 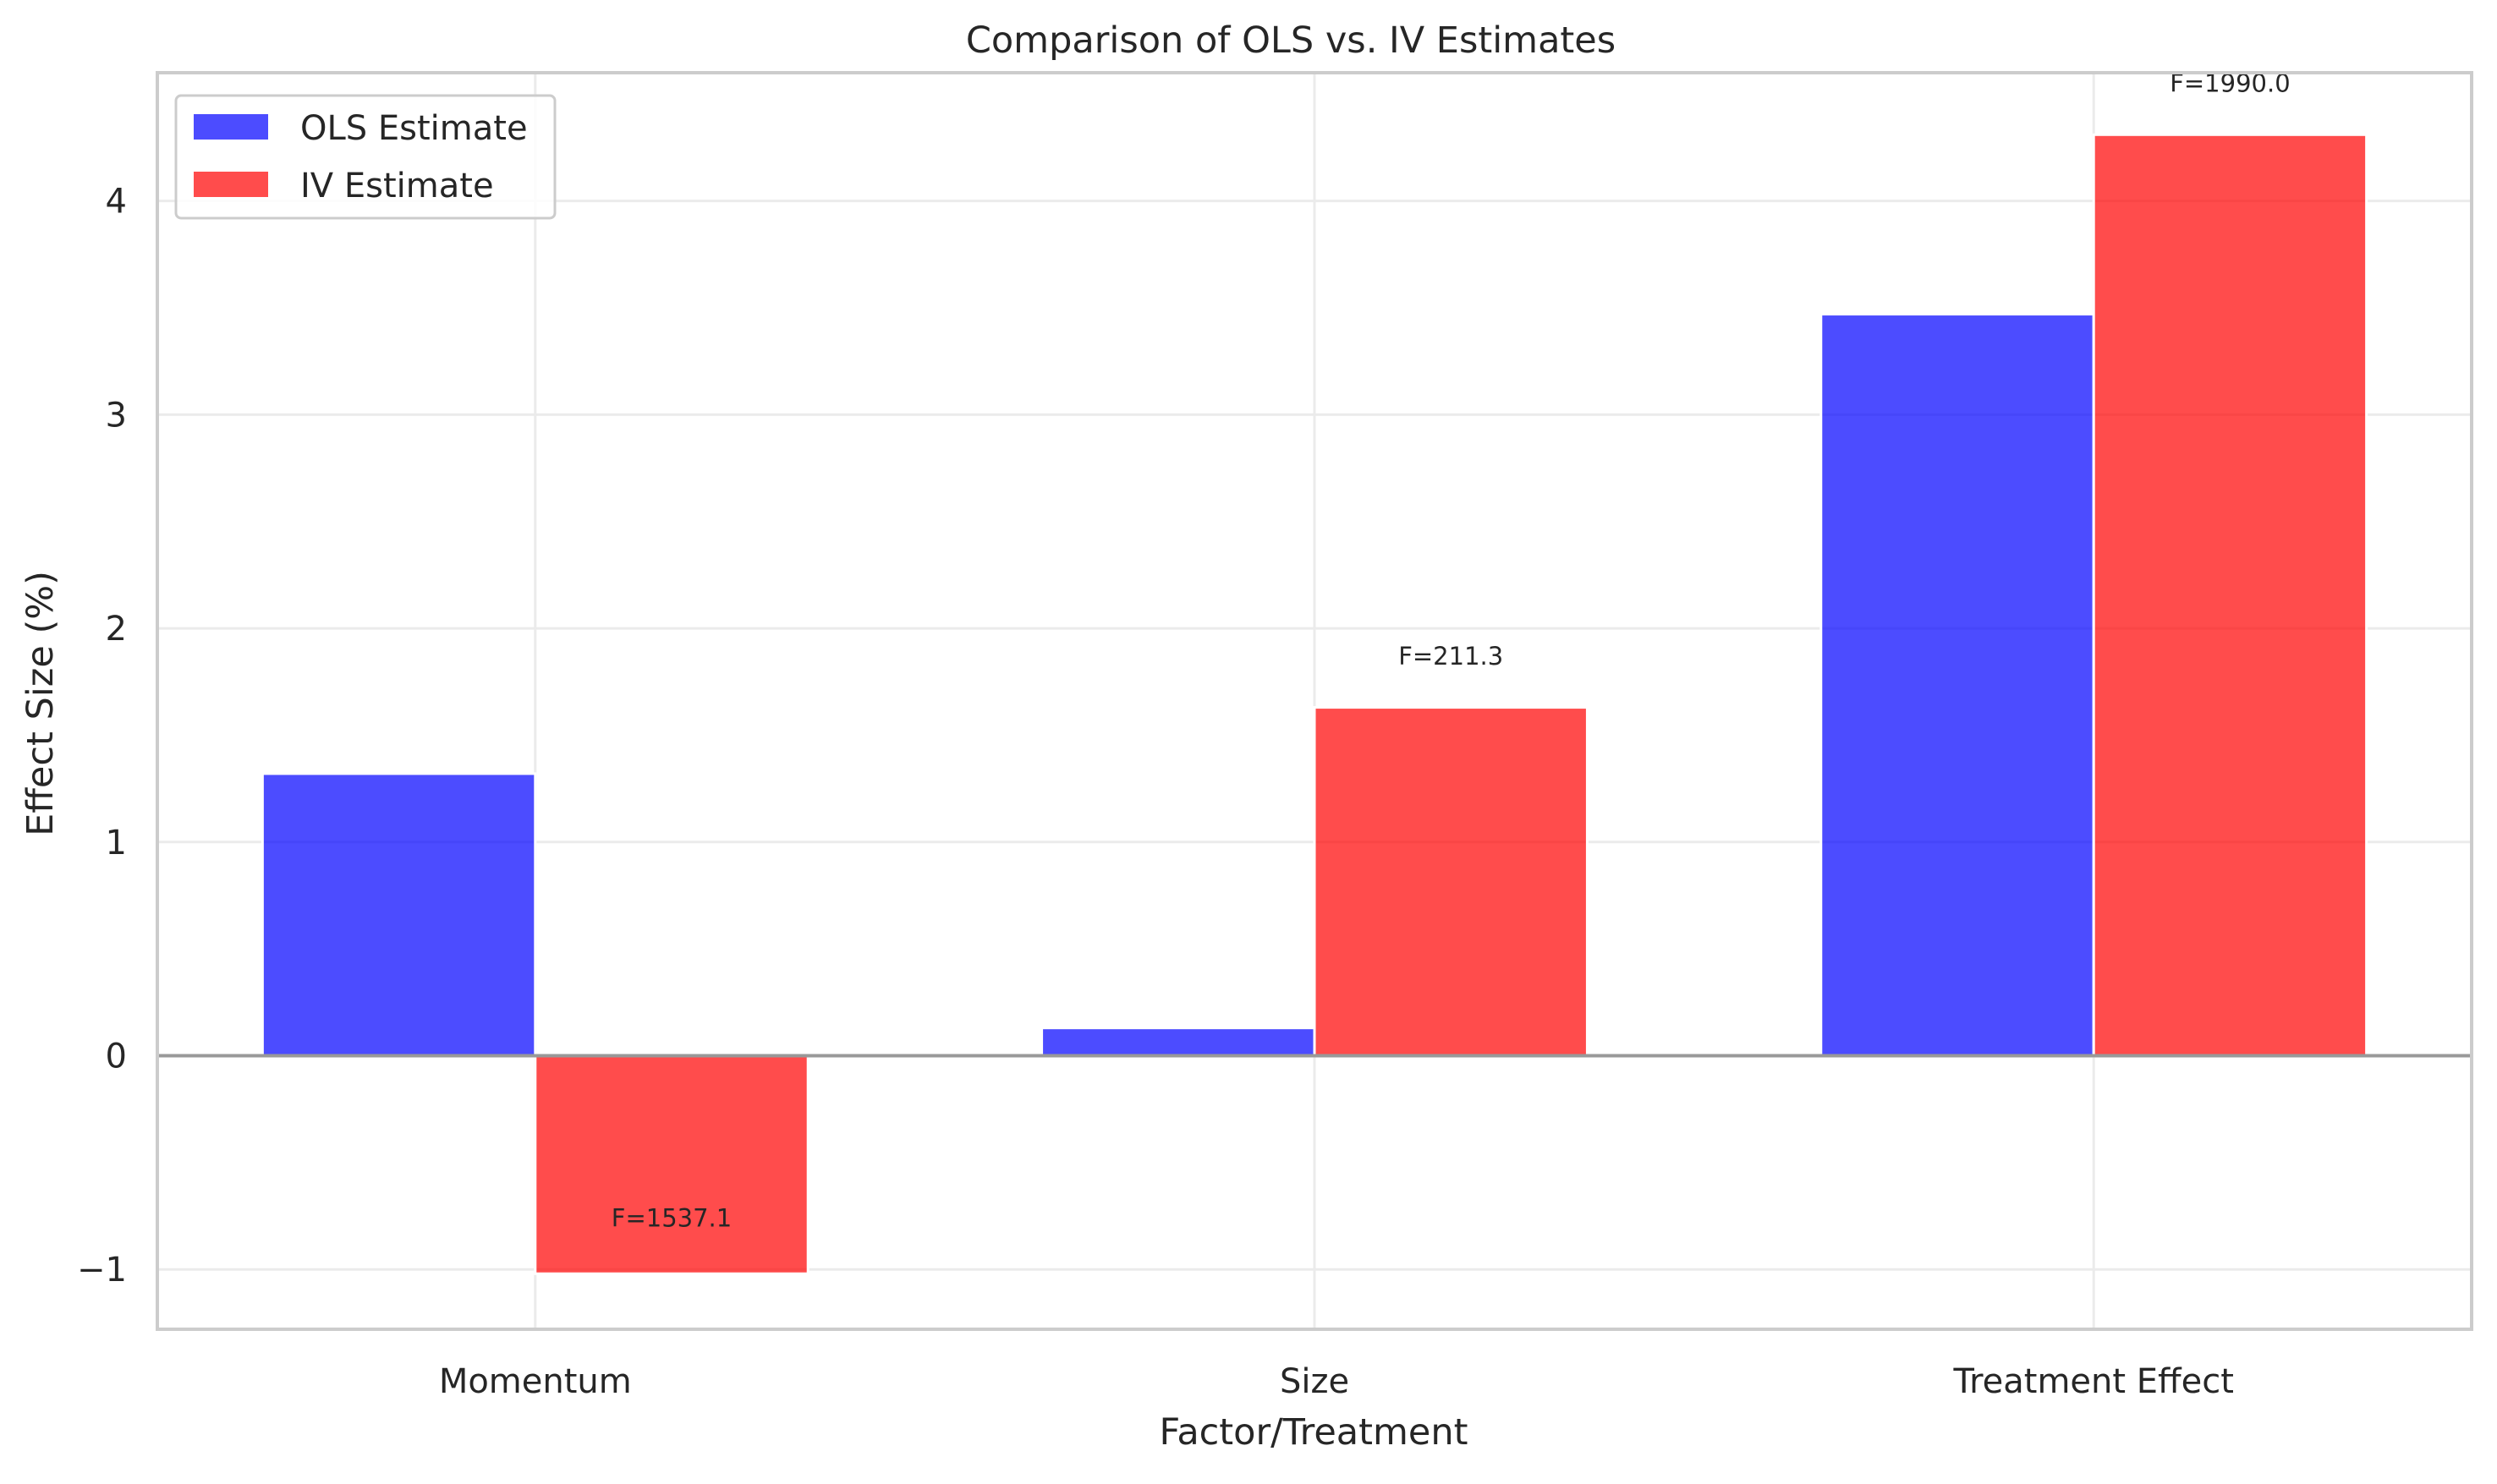 I want to click on bar-iv-momentum, so click(x=671, y=1164).